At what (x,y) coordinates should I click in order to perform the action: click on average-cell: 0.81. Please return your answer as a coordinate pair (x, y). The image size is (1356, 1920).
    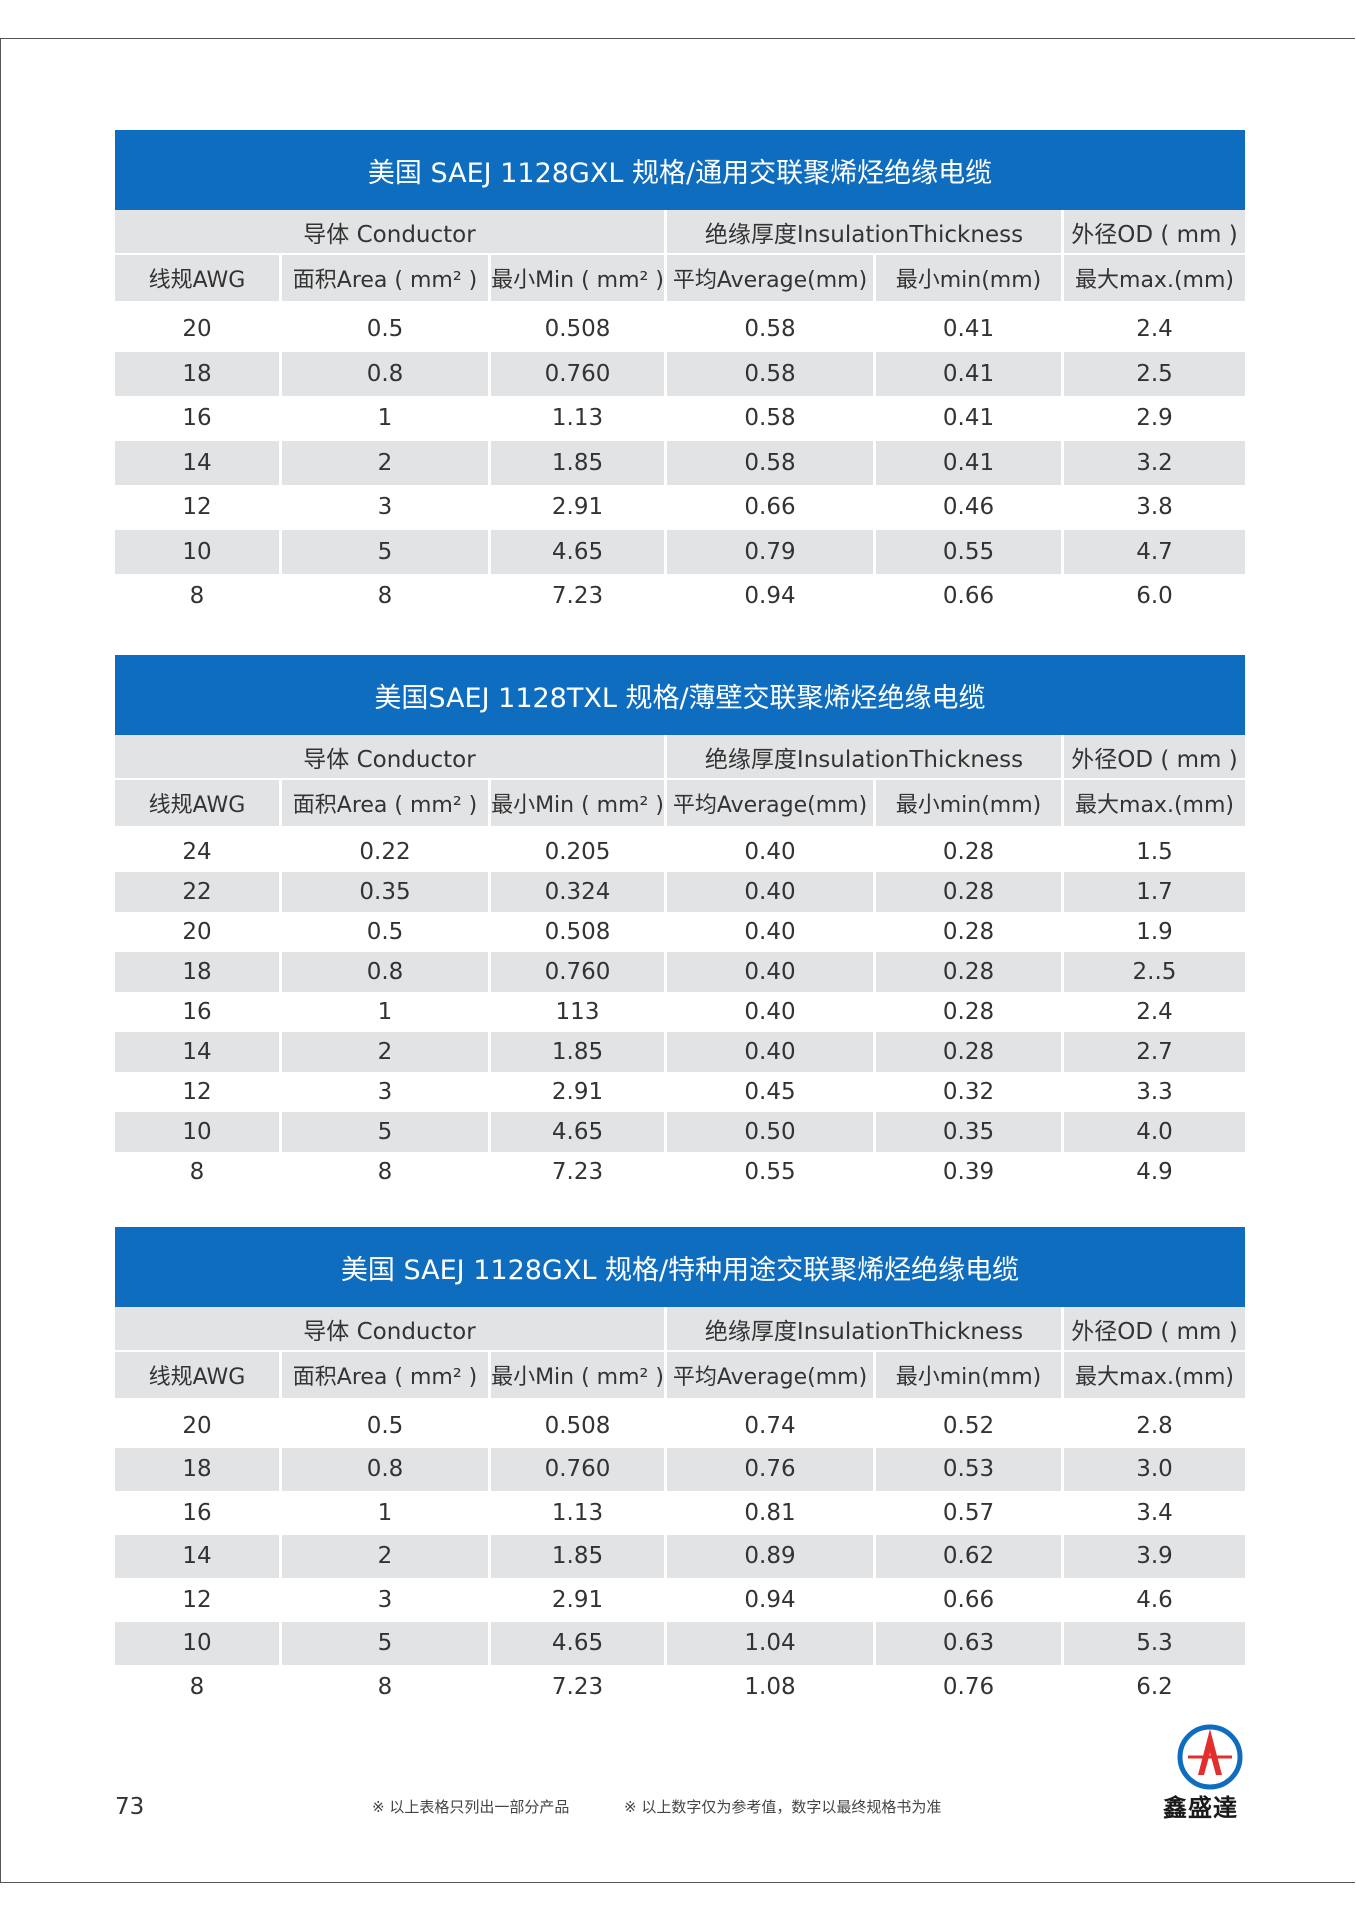
    Looking at the image, I should click on (771, 1513).